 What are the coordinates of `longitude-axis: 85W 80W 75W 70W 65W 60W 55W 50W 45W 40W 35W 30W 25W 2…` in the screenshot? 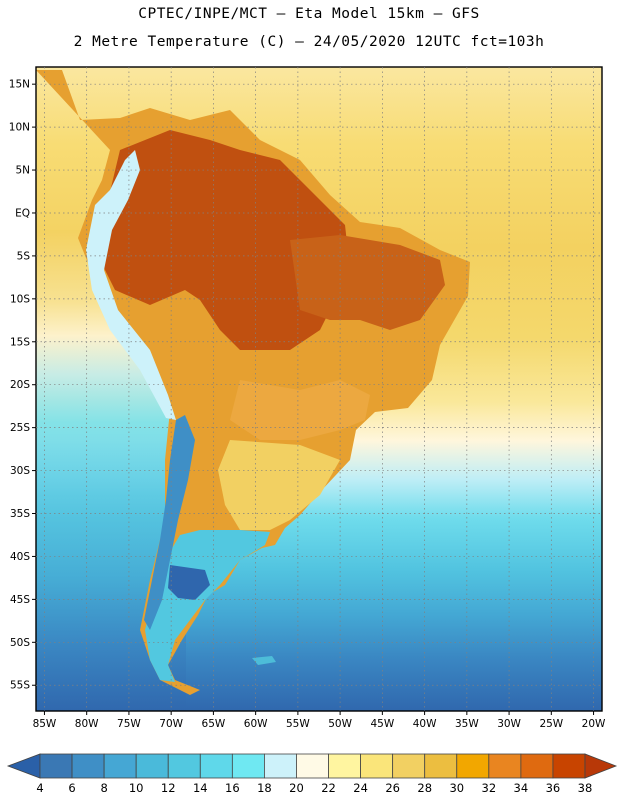 It's located at (319, 720).